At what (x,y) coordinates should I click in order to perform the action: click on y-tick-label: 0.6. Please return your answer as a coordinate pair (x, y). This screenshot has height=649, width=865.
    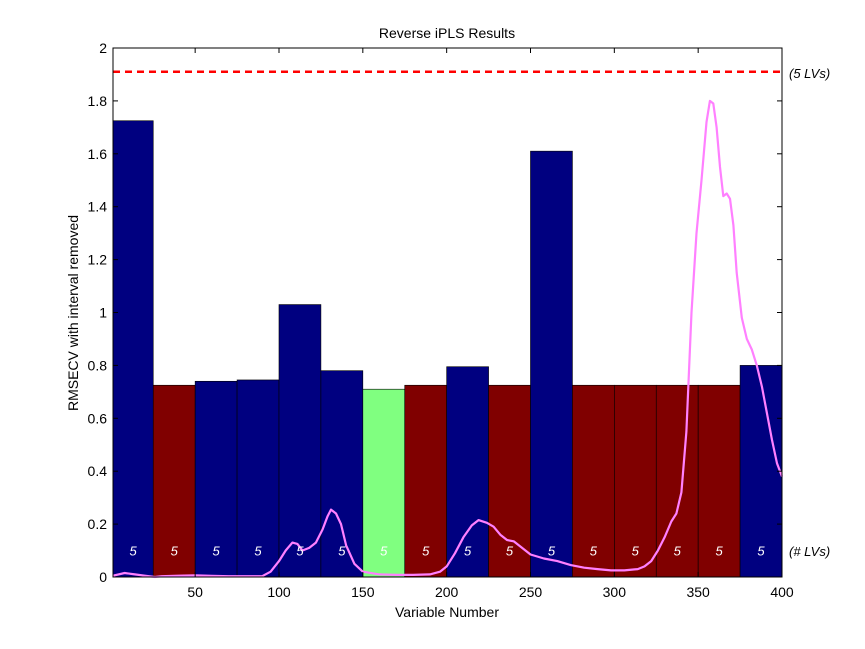
    Looking at the image, I should click on (98, 418).